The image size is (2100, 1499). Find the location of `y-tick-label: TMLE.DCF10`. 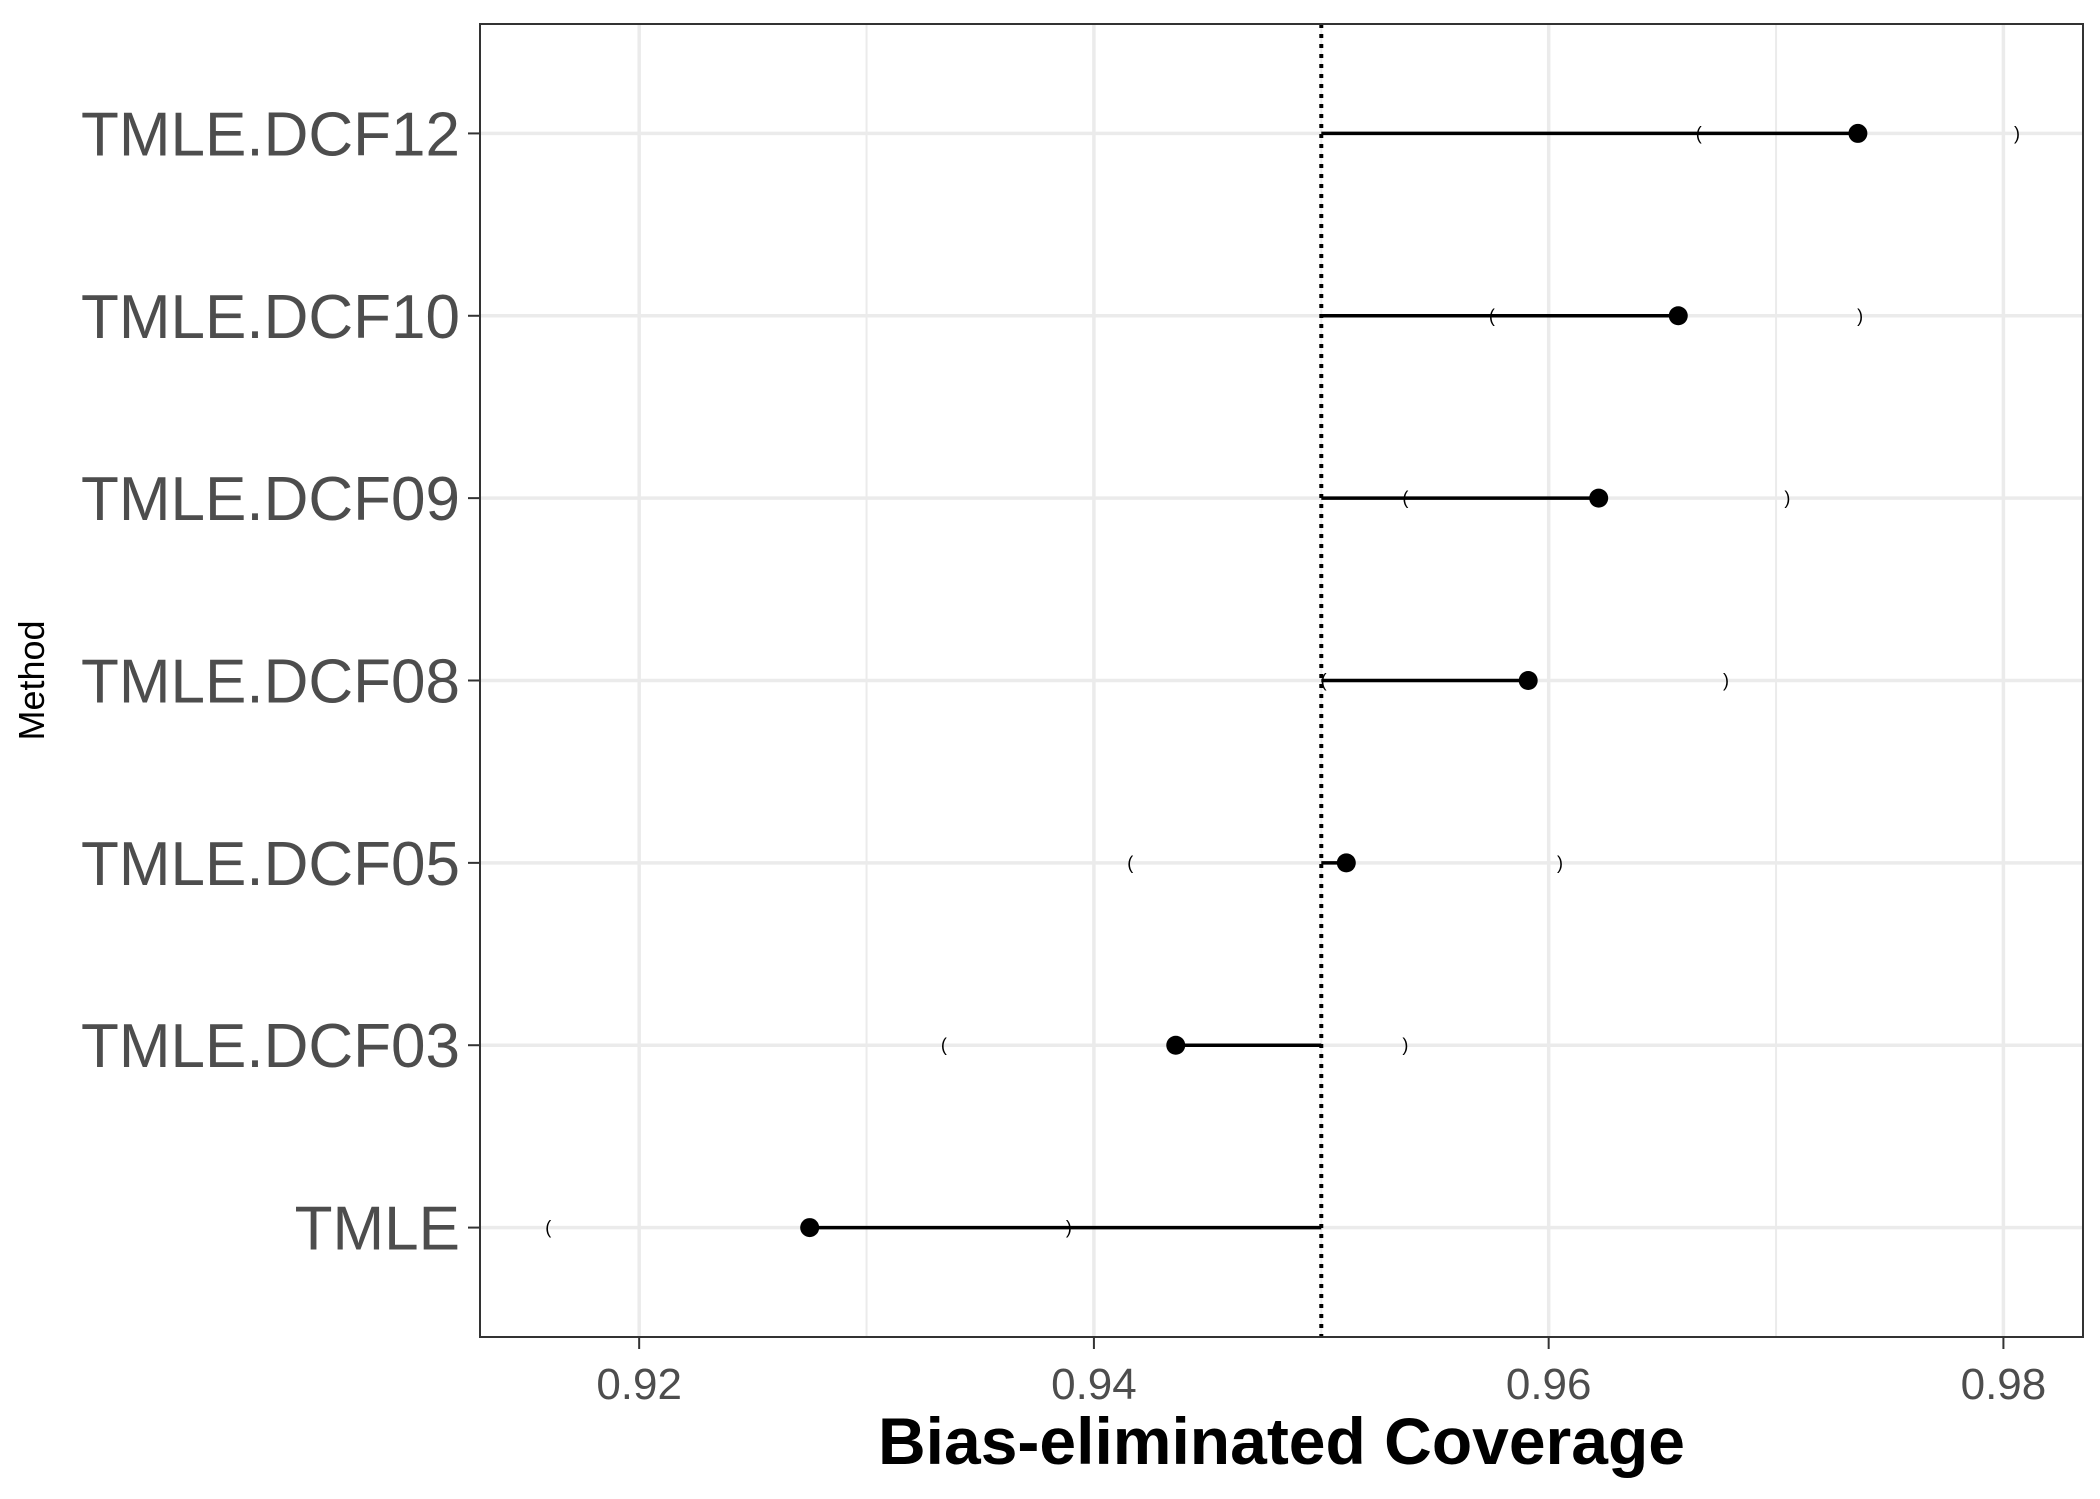

y-tick-label: TMLE.DCF10 is located at coordinates (270, 317).